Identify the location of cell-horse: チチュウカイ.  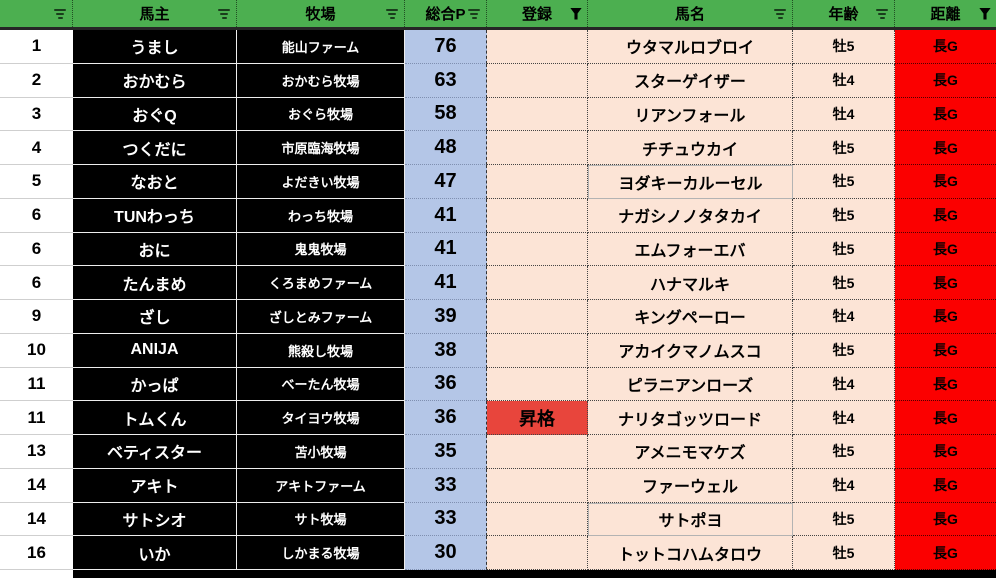
(690, 148).